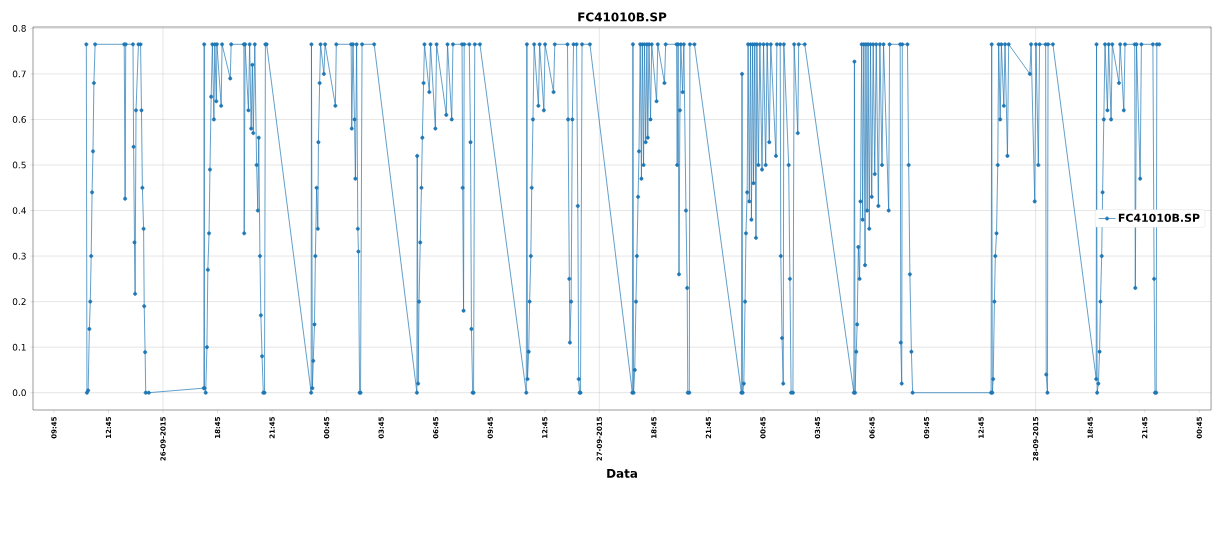 The height and width of the screenshot is (534, 1214). What do you see at coordinates (19, 256) in the screenshot?
I see `y-tick-label: 0.3` at bounding box center [19, 256].